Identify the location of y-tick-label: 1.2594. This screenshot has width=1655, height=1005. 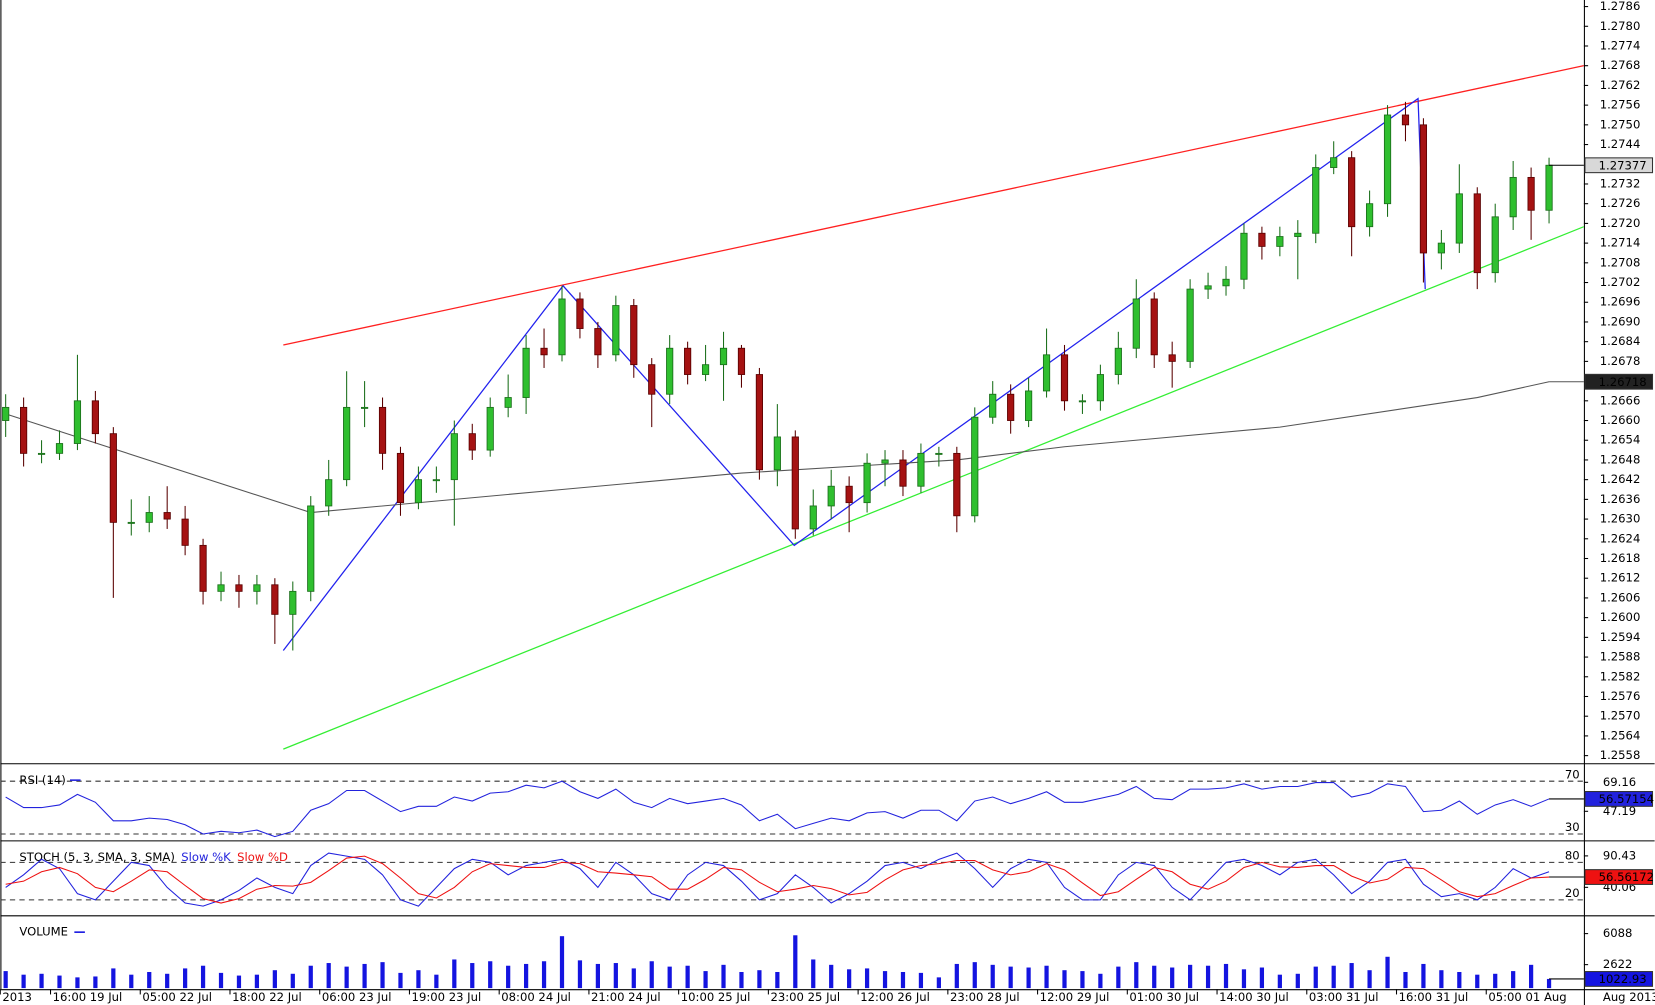
(1620, 637).